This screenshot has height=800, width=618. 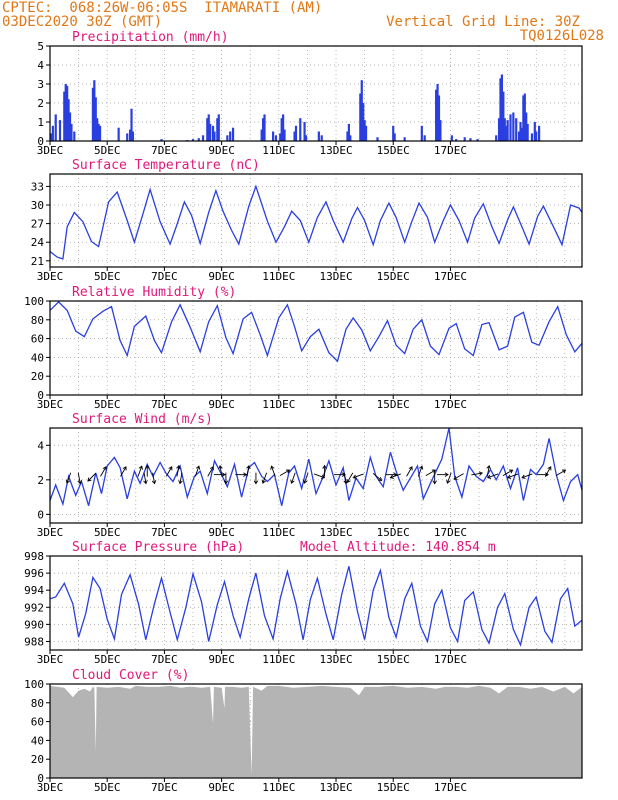 I want to click on y-tick-label: 998, so click(x=34, y=556).